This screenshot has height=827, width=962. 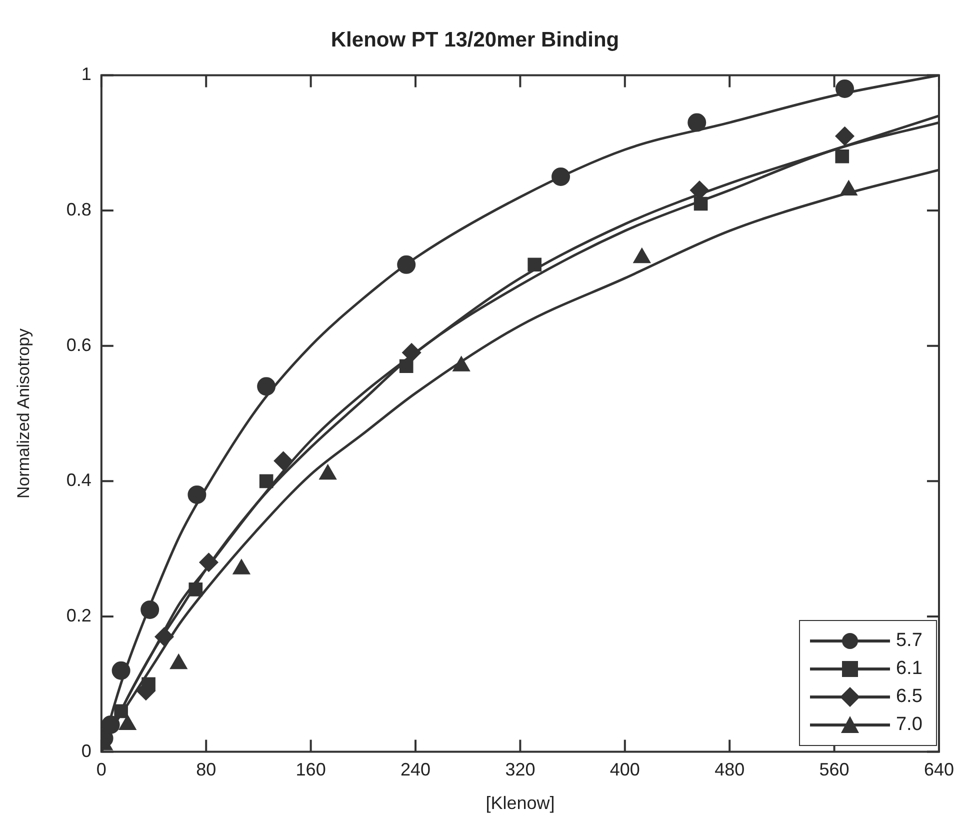 What do you see at coordinates (79, 344) in the screenshot?
I see `y-tick-label: 0.6` at bounding box center [79, 344].